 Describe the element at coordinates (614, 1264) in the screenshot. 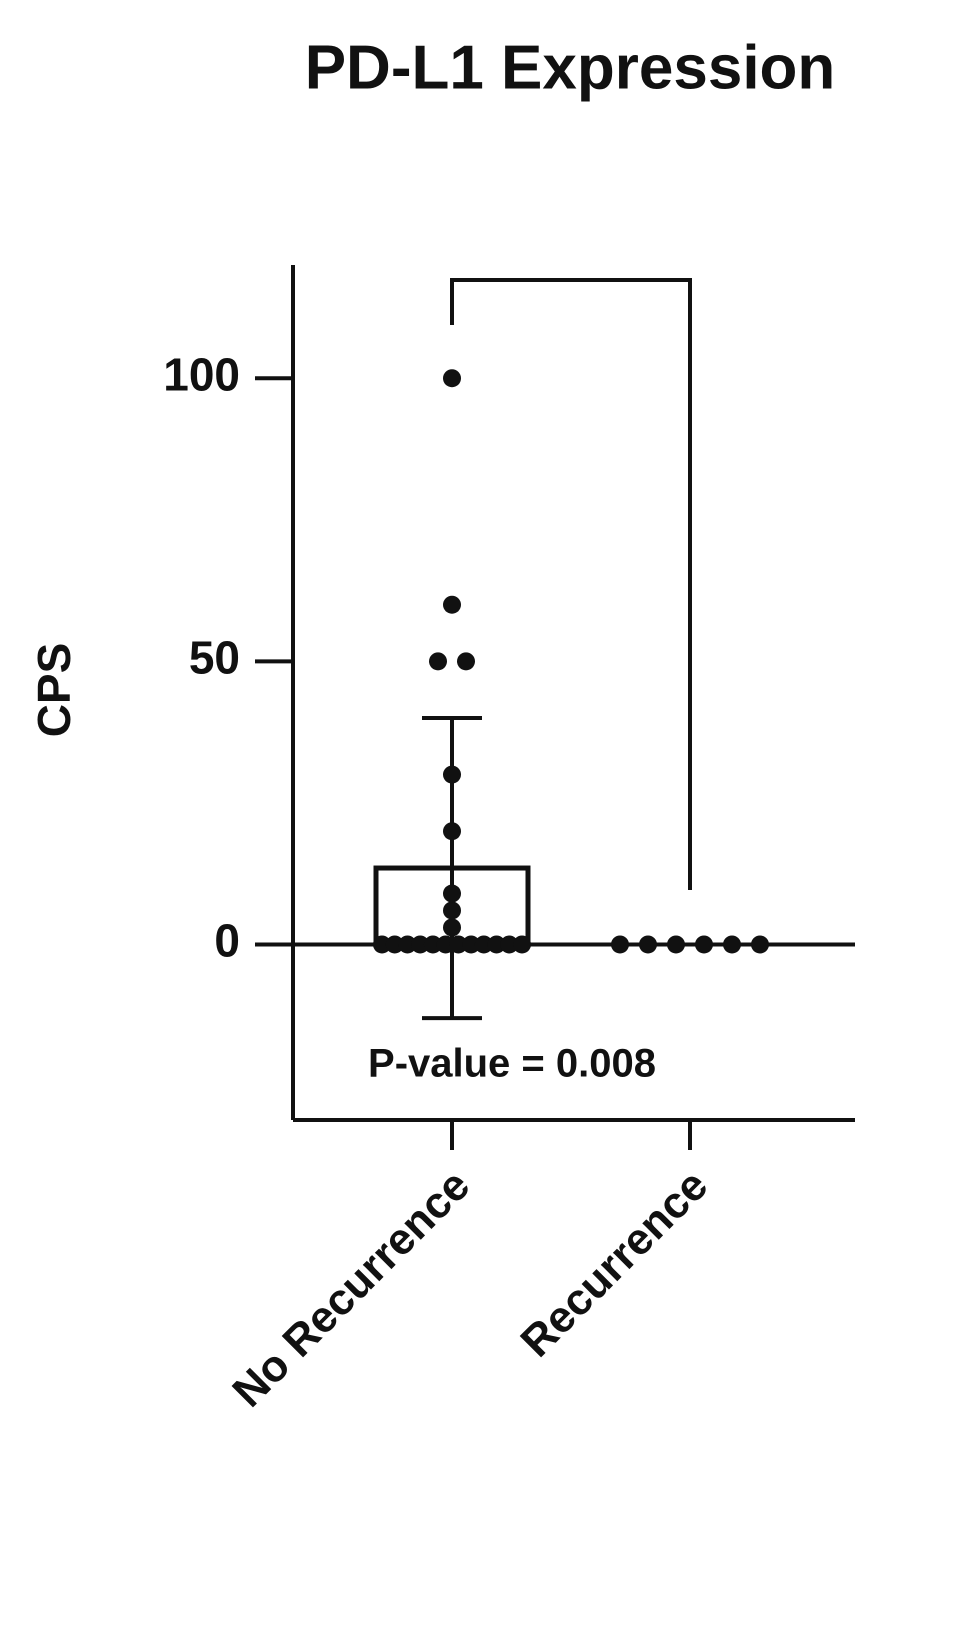

I see `x-tick-label: Recurrence` at that location.